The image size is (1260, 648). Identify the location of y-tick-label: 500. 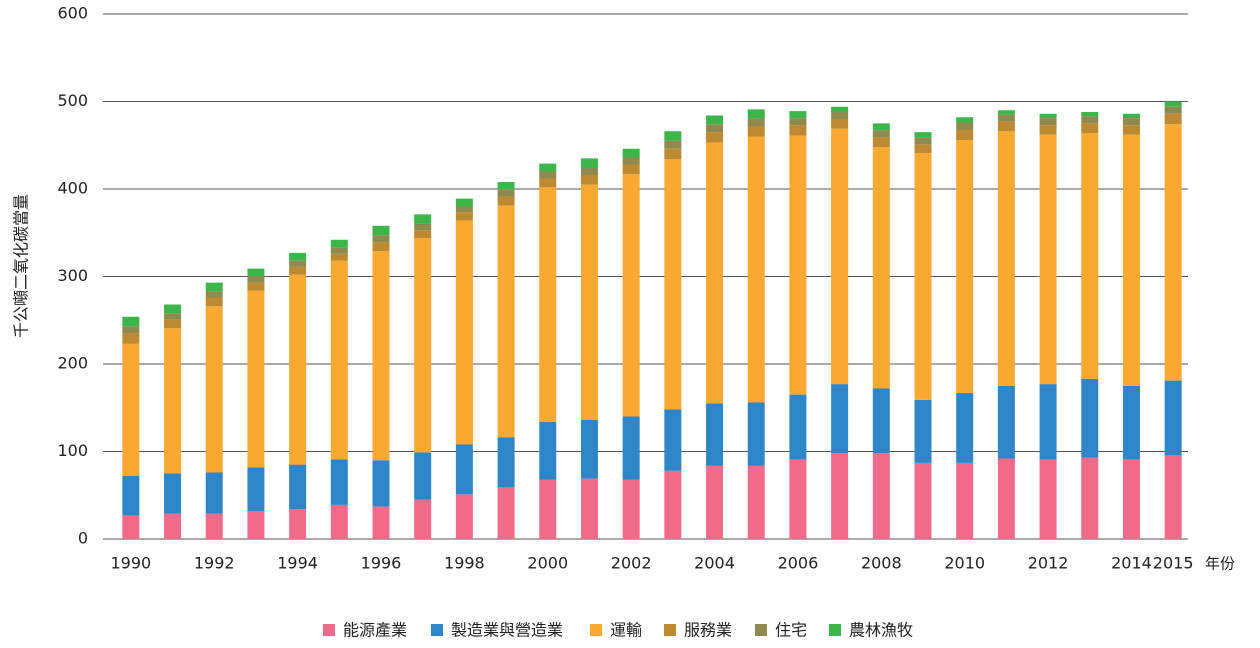
(72, 100).